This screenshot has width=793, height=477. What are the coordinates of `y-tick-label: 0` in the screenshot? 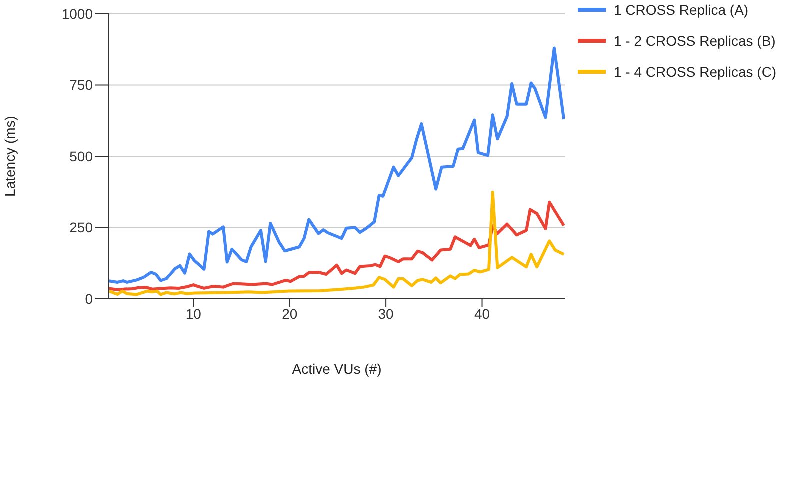 It's located at (89, 298).